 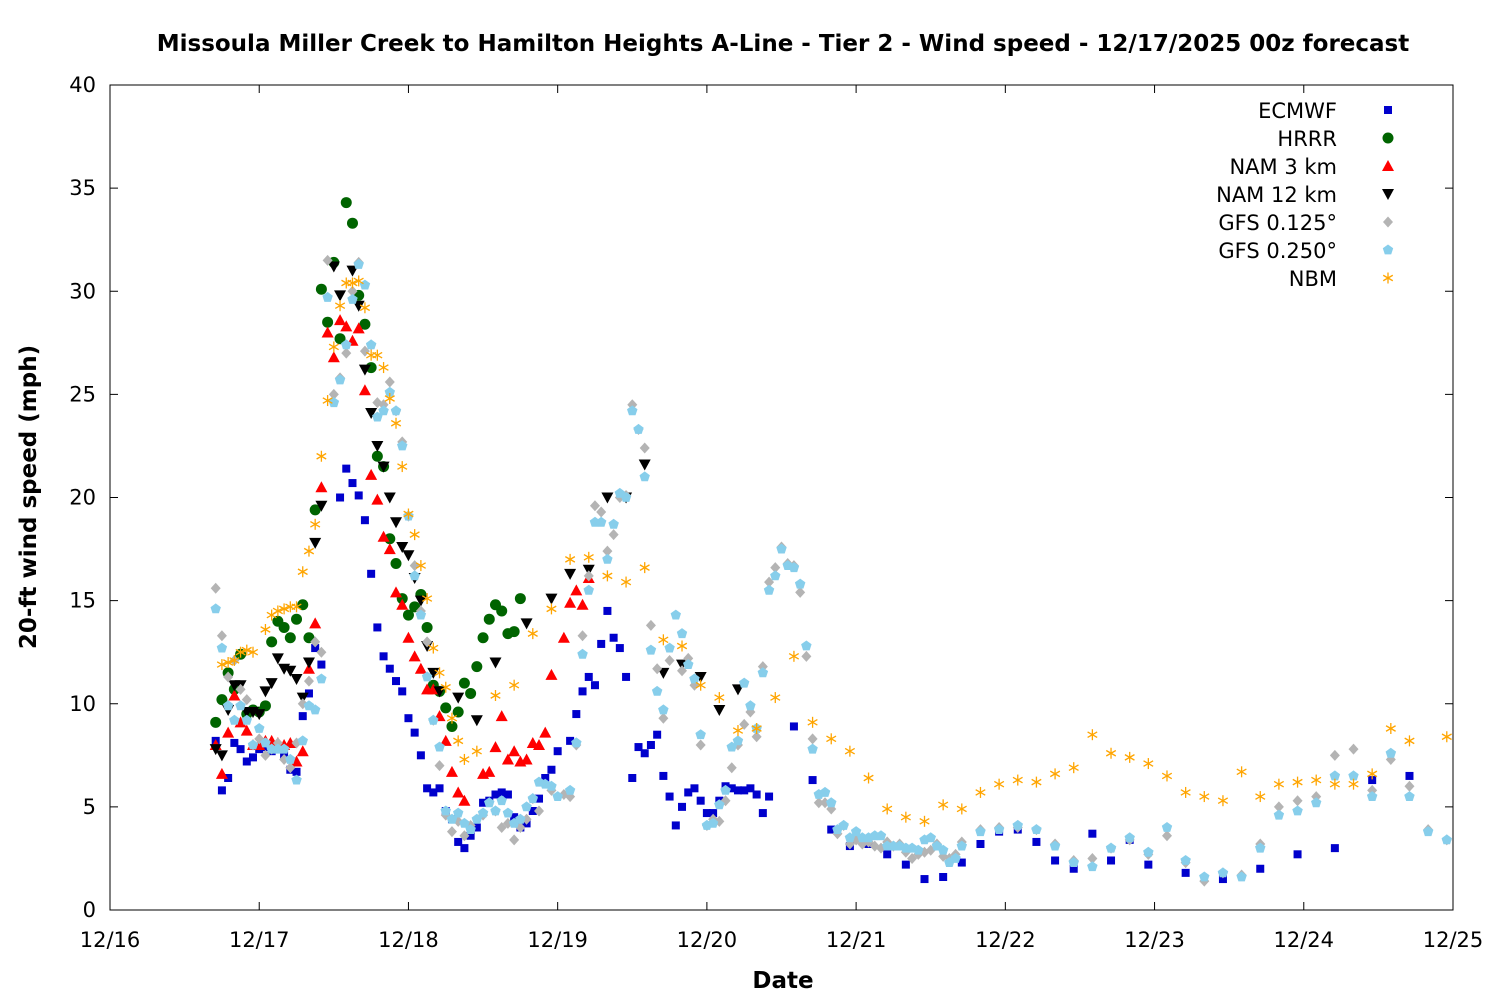 What do you see at coordinates (89, 807) in the screenshot?
I see `y-tick-label: 5` at bounding box center [89, 807].